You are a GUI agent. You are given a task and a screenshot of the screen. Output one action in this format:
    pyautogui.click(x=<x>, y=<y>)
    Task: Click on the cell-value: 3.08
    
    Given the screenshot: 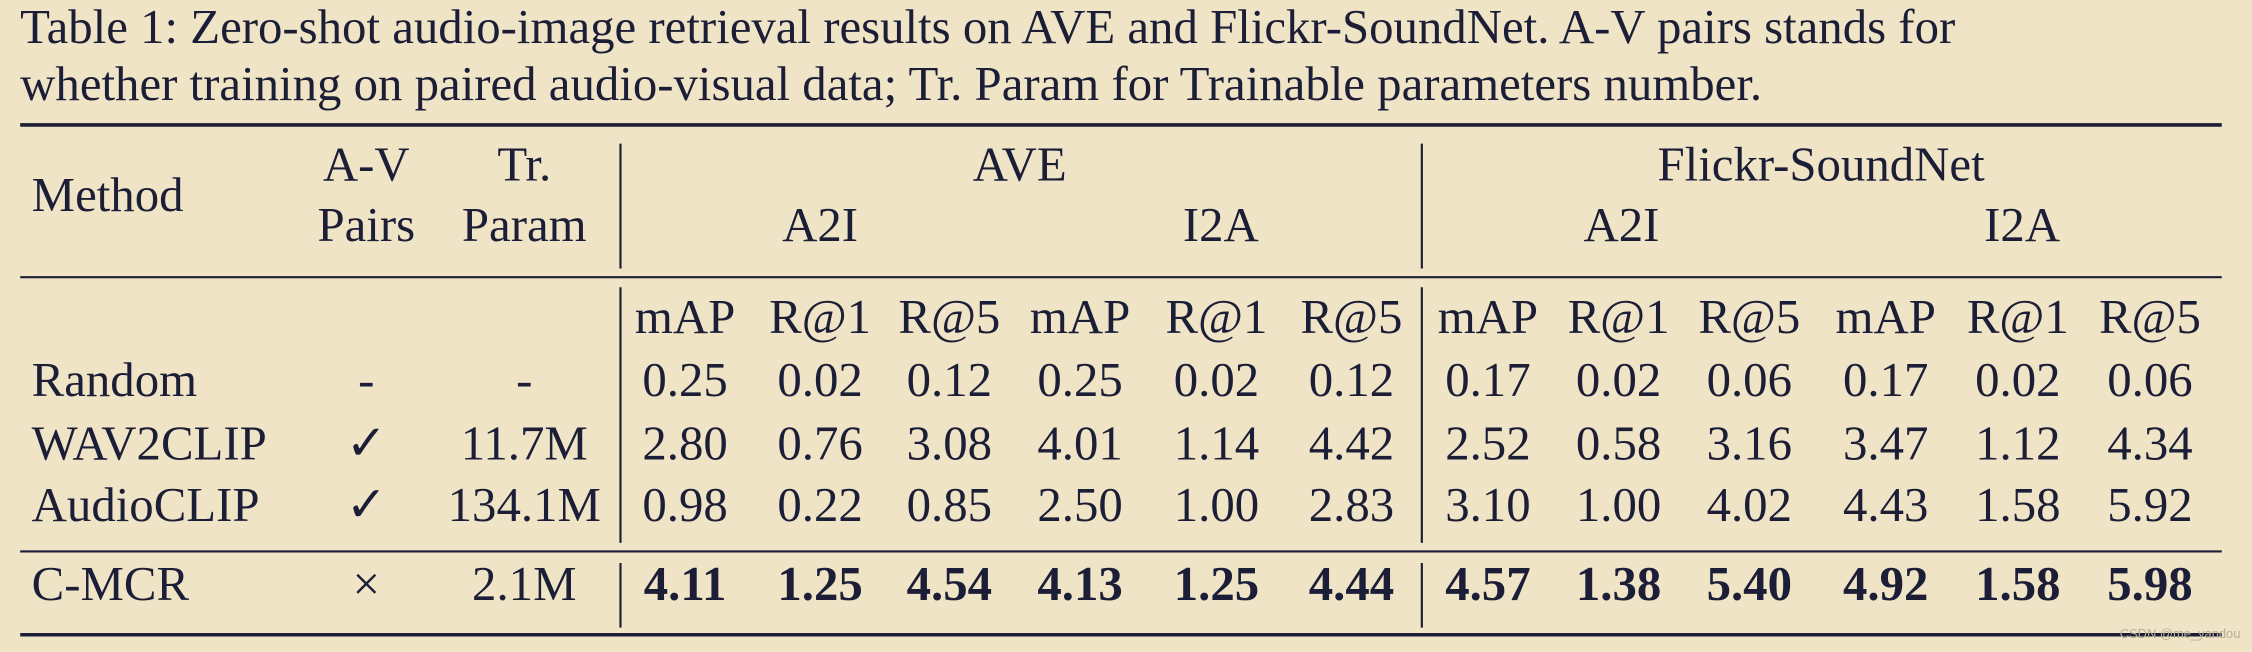 What is the action you would take?
    pyautogui.click(x=949, y=442)
    